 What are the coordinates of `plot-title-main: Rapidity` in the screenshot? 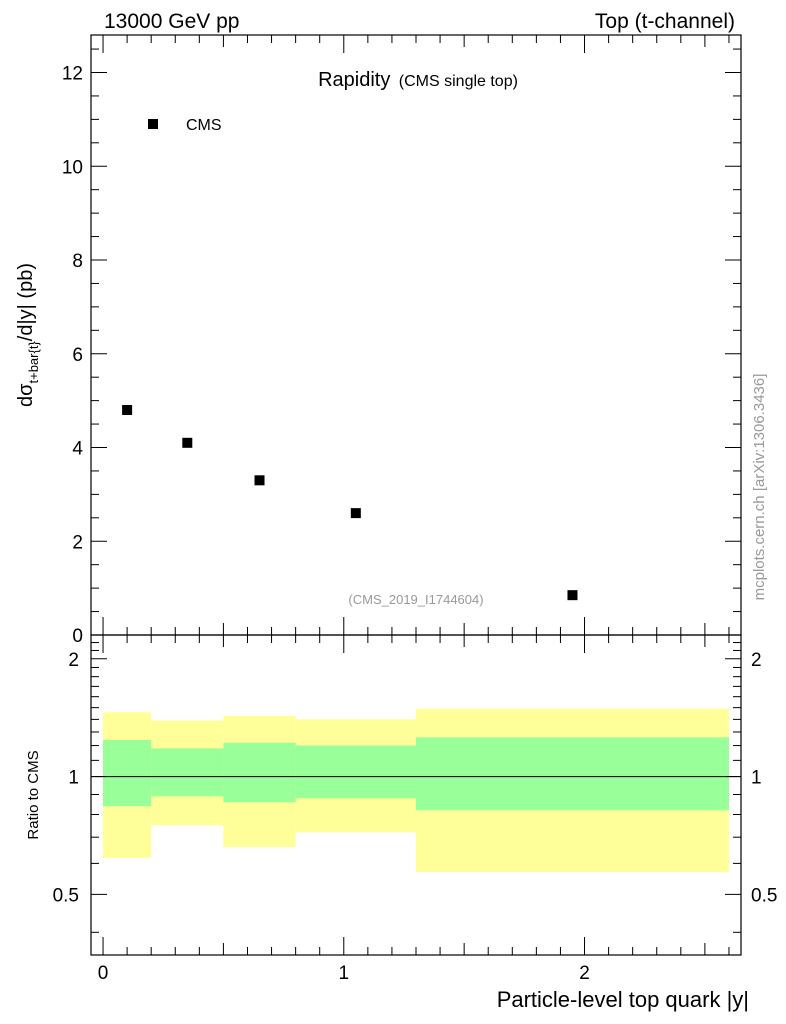 It's located at (354, 80).